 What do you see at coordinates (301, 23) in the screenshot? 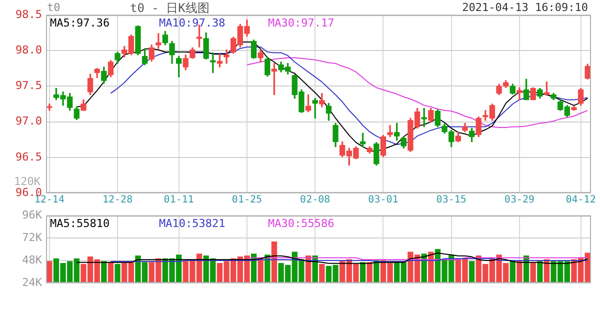
I see `text: MA30:97.17` at bounding box center [301, 23].